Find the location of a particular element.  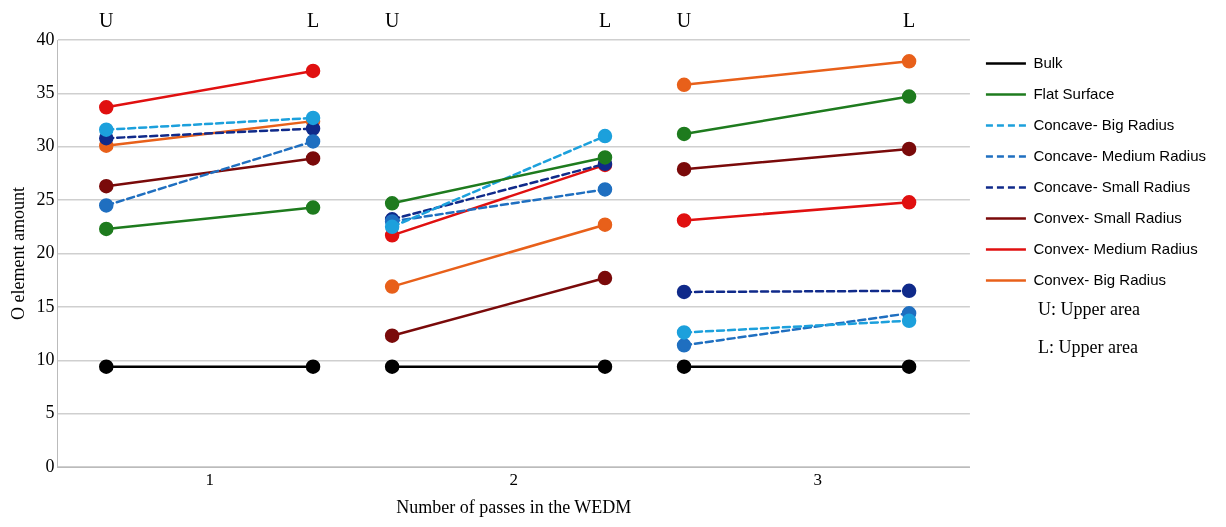

x-axis-title: Number of passes in the WEDM is located at coordinates (514, 506).